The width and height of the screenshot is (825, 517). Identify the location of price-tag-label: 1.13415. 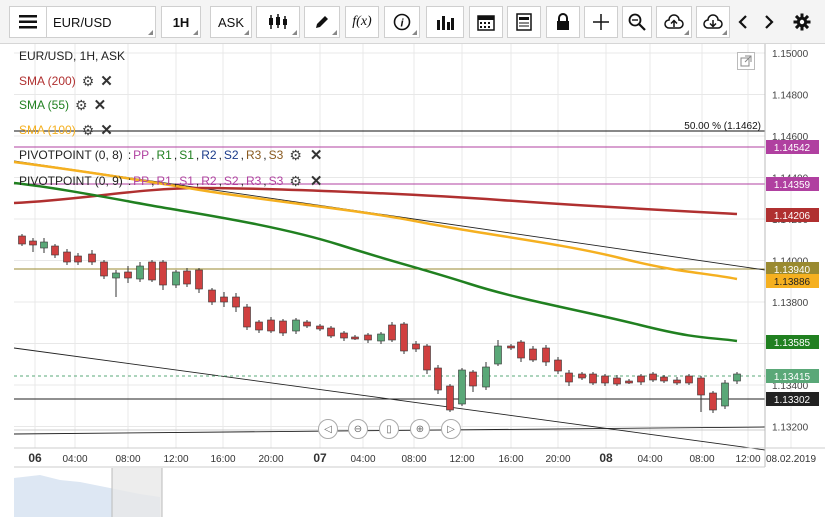
(792, 377).